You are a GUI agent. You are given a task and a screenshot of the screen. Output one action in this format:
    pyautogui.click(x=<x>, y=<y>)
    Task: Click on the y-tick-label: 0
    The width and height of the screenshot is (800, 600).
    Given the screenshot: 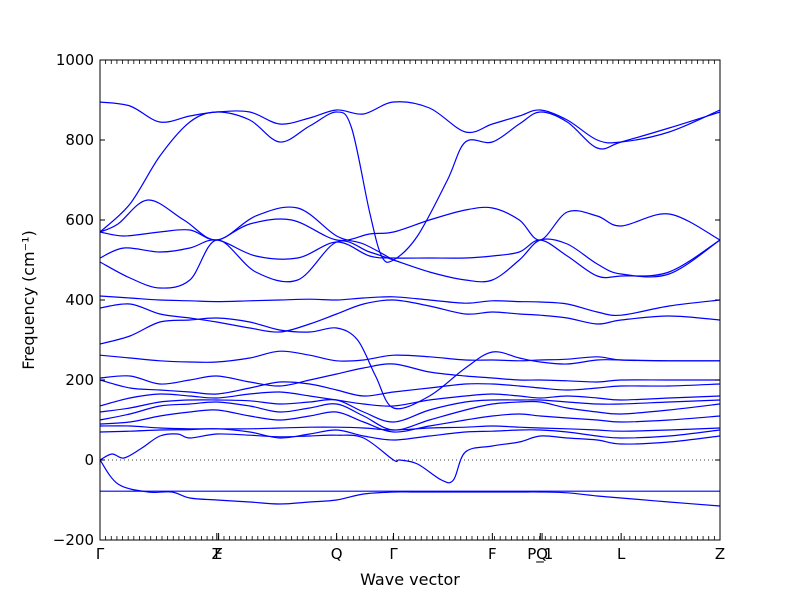 What is the action you would take?
    pyautogui.click(x=89, y=460)
    